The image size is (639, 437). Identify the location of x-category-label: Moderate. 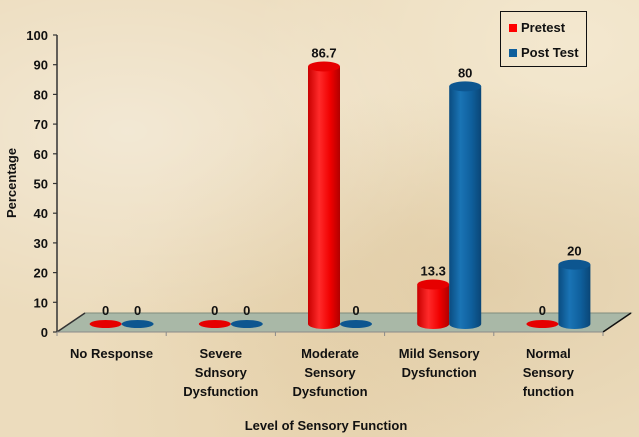
(330, 353).